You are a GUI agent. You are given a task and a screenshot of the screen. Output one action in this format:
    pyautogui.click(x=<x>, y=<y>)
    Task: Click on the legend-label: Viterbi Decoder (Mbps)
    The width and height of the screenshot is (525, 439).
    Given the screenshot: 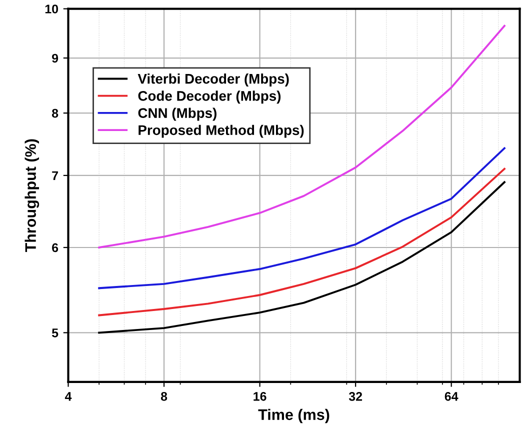 What is the action you would take?
    pyautogui.click(x=213, y=80)
    